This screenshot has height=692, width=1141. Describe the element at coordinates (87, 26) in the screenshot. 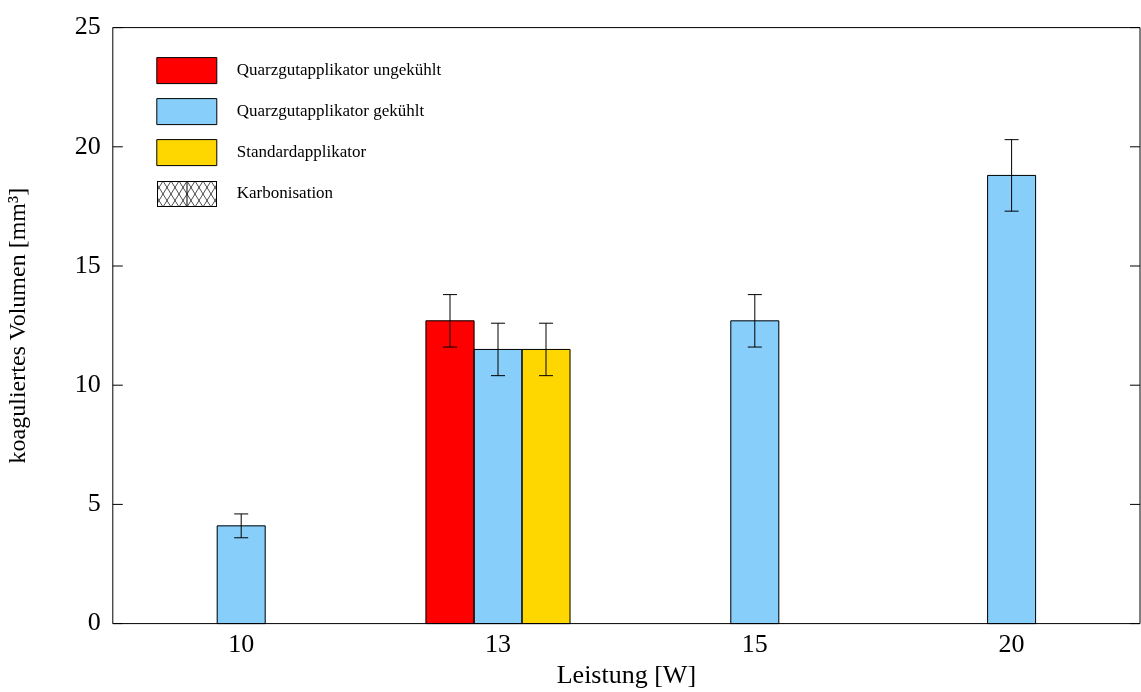

I see `y-tick-label: 25` at that location.